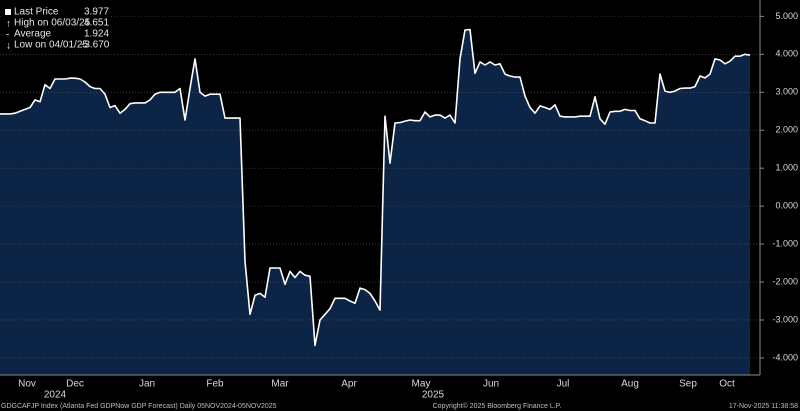  What do you see at coordinates (349, 384) in the screenshot?
I see `x-tick-label: Apr` at bounding box center [349, 384].